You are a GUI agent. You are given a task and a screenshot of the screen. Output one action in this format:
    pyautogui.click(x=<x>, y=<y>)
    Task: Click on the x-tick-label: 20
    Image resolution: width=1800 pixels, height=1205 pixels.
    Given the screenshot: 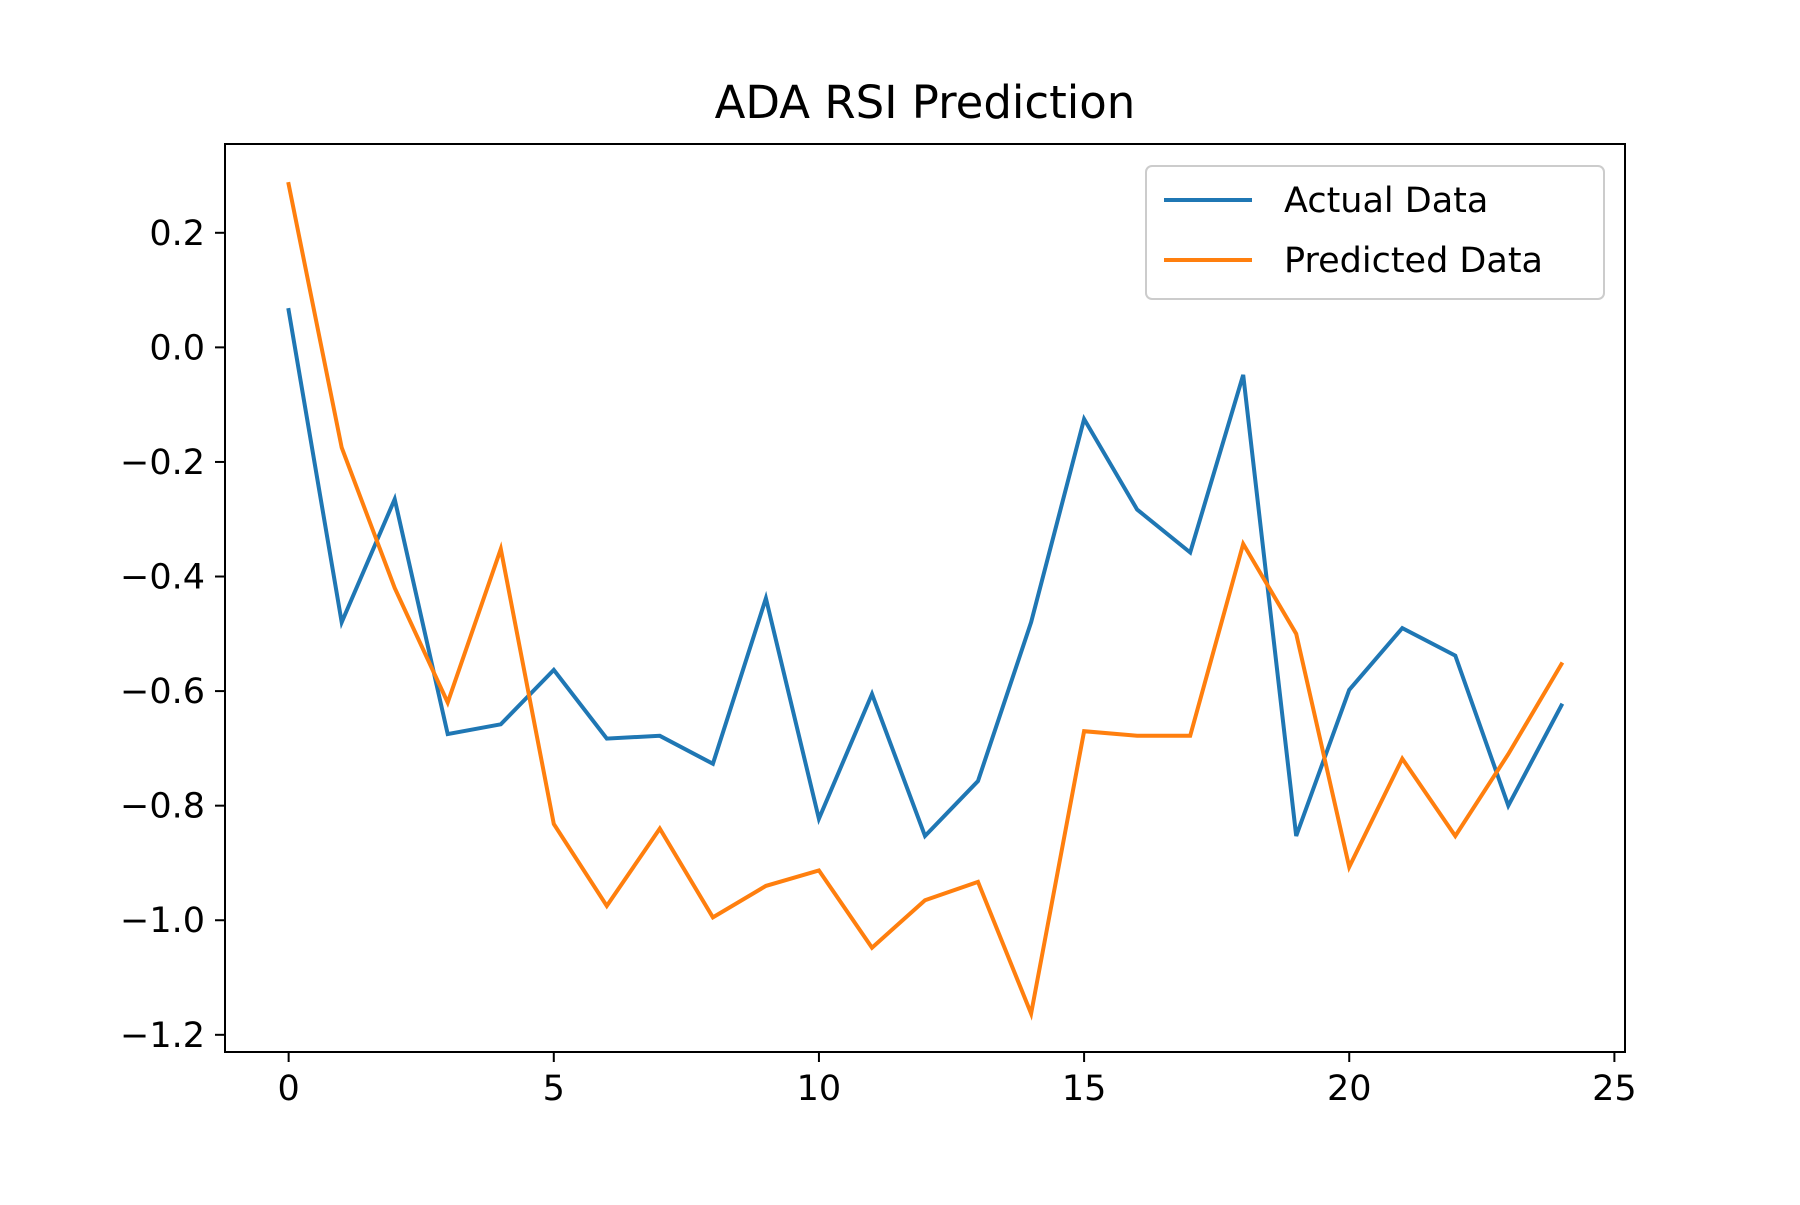 What is the action you would take?
    pyautogui.click(x=1349, y=1089)
    